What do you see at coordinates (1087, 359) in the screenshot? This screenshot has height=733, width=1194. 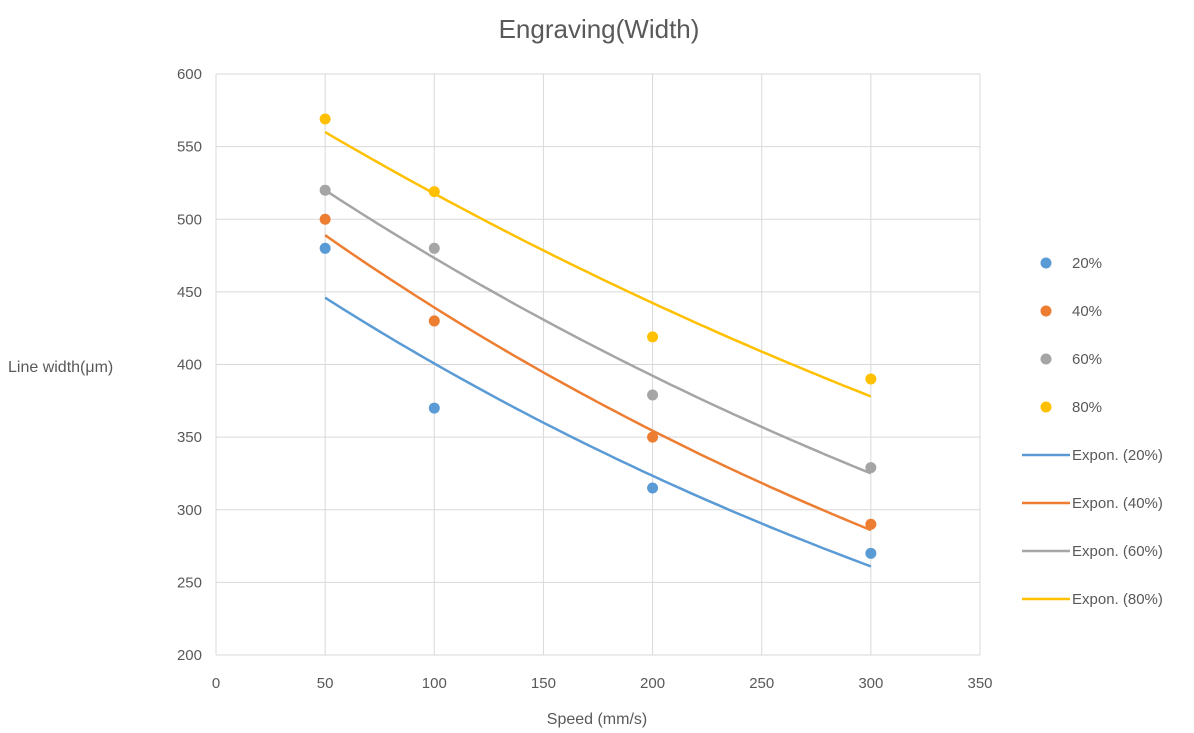 I see `legend-label: 60%` at bounding box center [1087, 359].